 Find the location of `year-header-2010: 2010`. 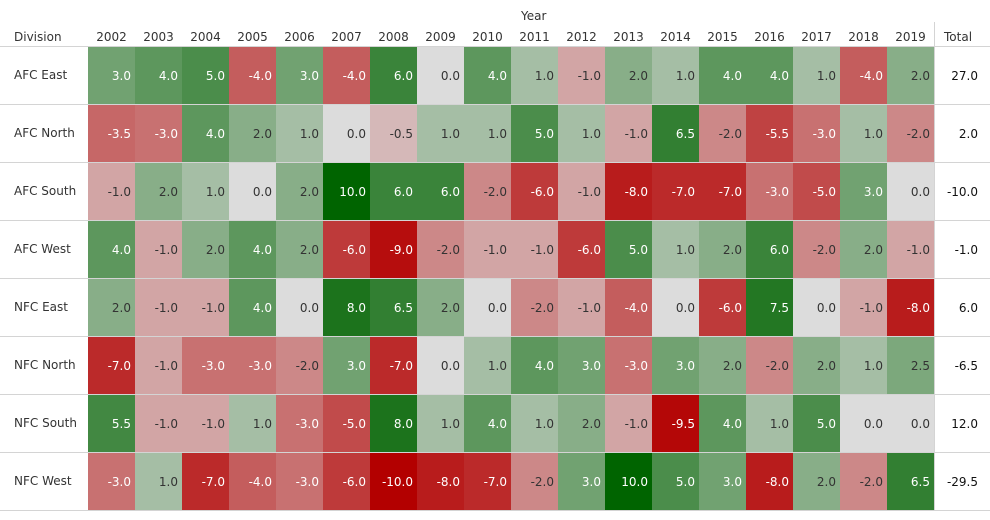

year-header-2010: 2010 is located at coordinates (487, 37).